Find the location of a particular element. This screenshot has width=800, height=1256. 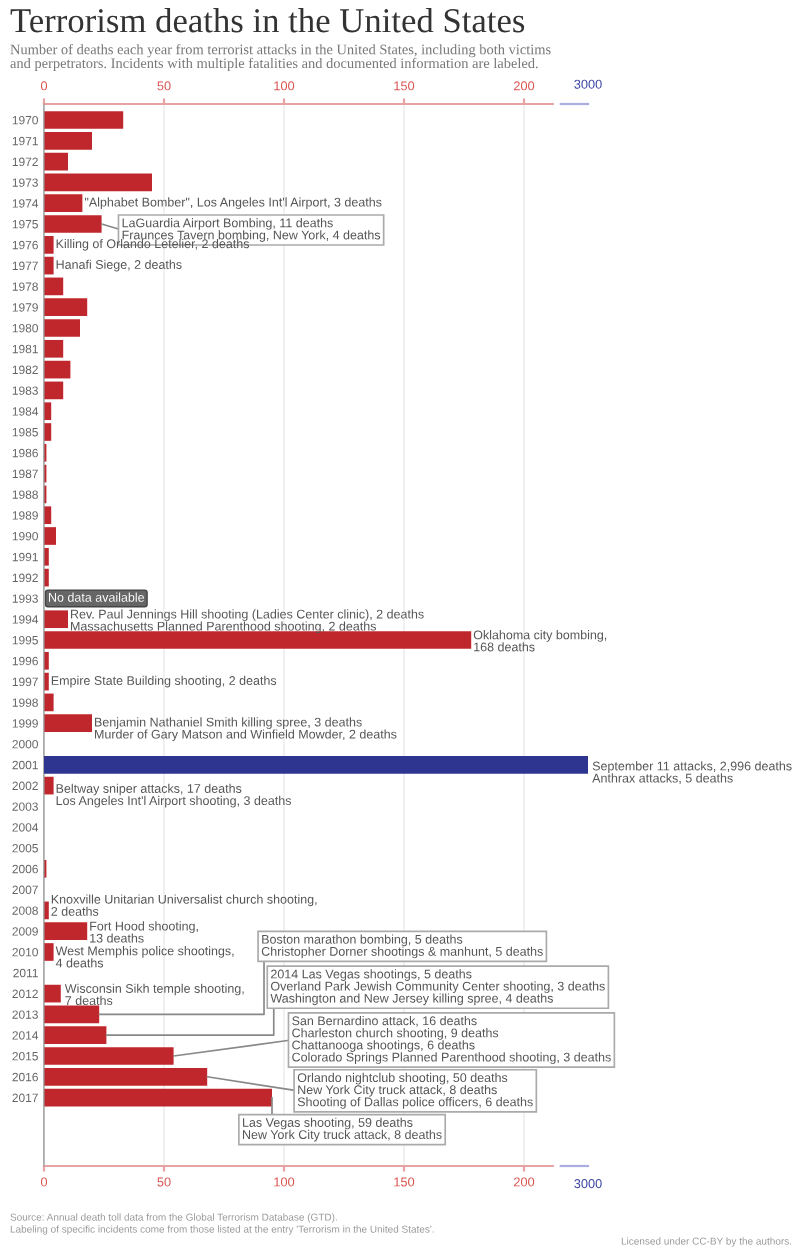

chart-title: Terrorism deaths in the United States is located at coordinates (267, 20).